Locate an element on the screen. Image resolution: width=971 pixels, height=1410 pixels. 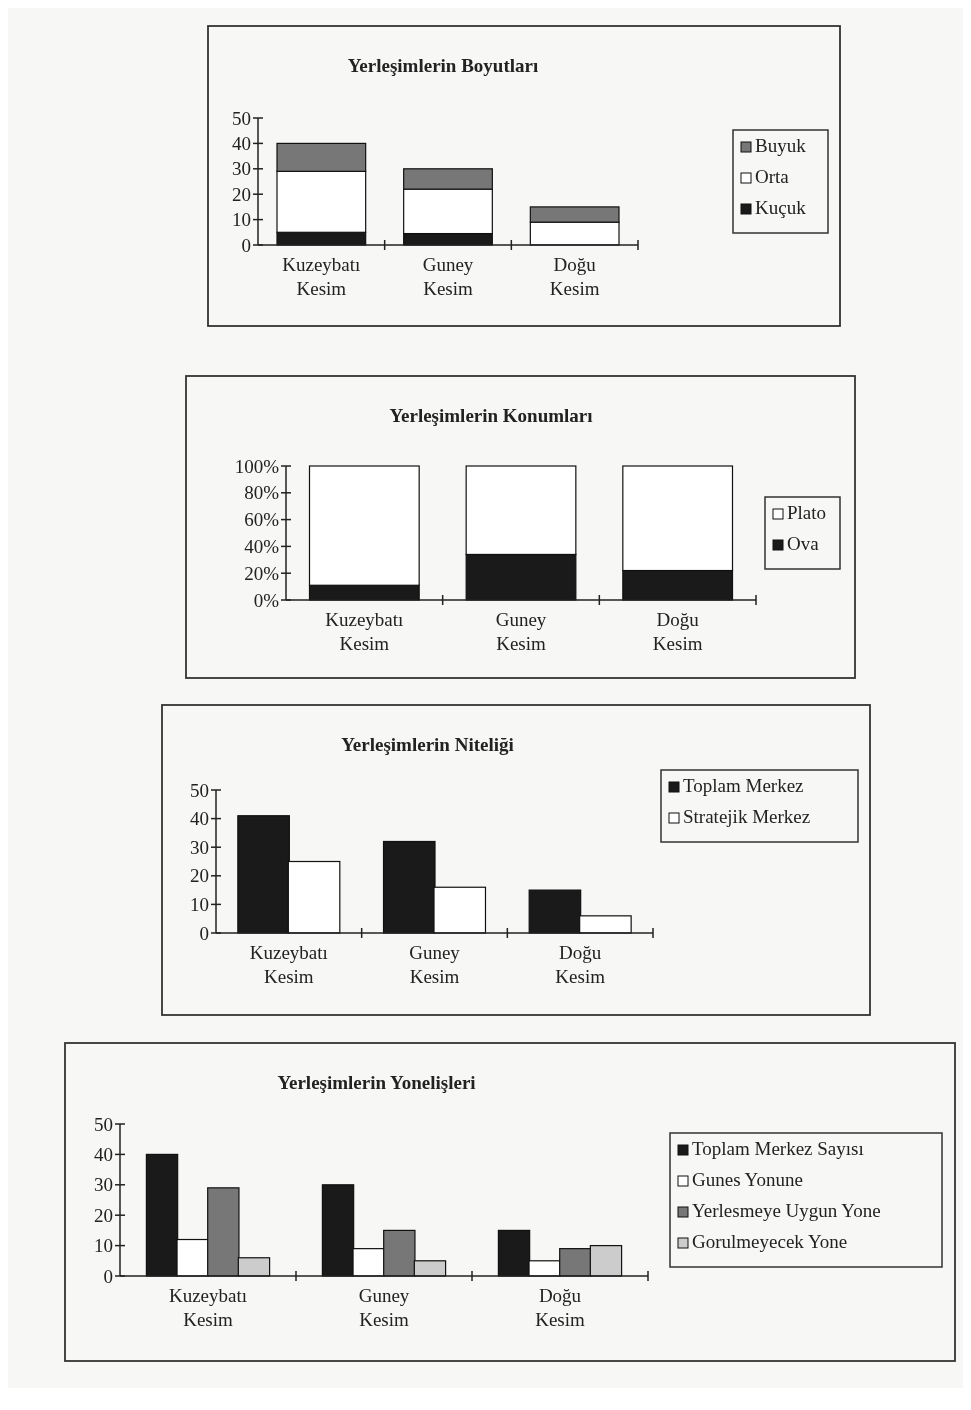
y-tick-label: 100% is located at coordinates (257, 466).